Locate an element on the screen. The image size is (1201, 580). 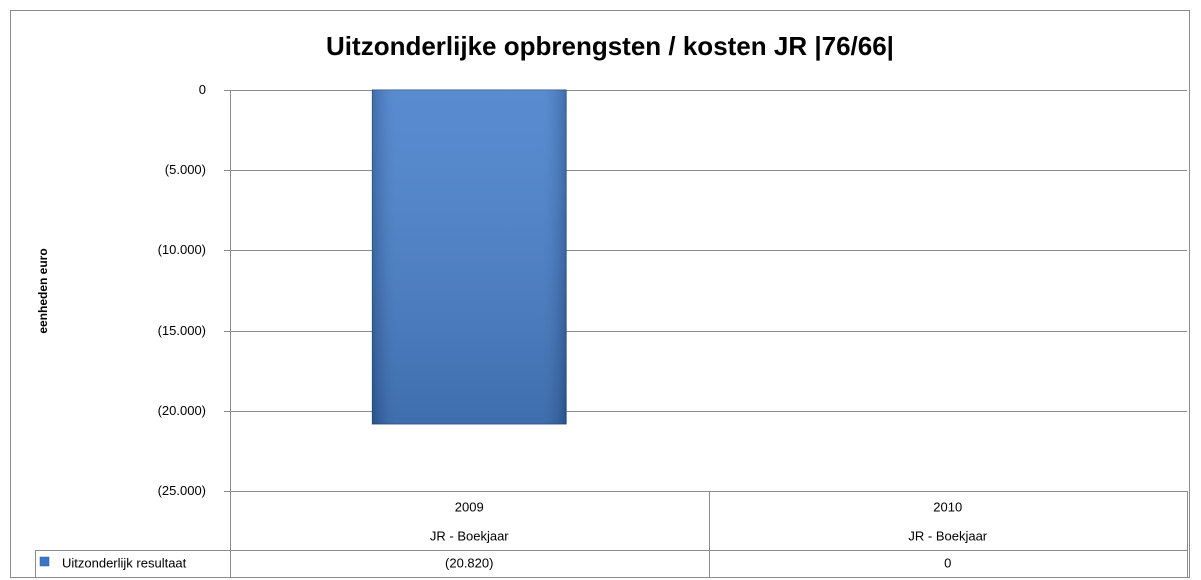
y-tick-label: (25.000) is located at coordinates (182, 490).